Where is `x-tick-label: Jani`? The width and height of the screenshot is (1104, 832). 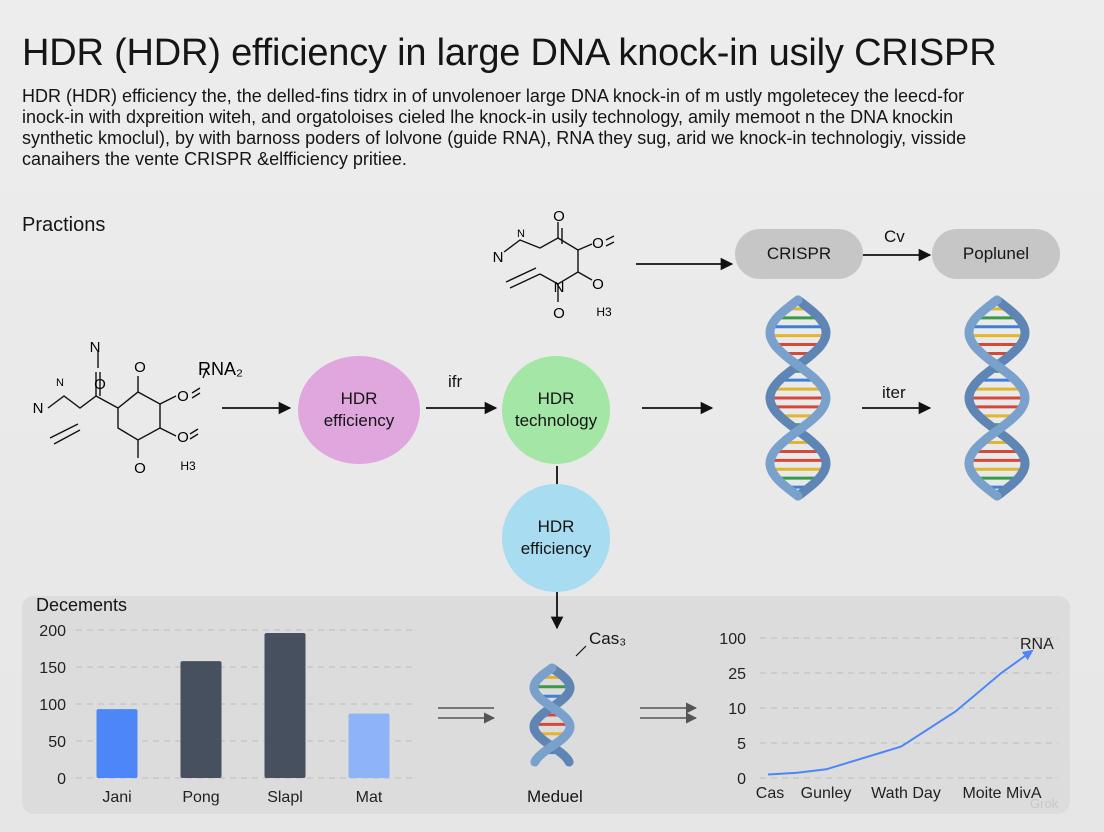
x-tick-label: Jani is located at coordinates (116, 797).